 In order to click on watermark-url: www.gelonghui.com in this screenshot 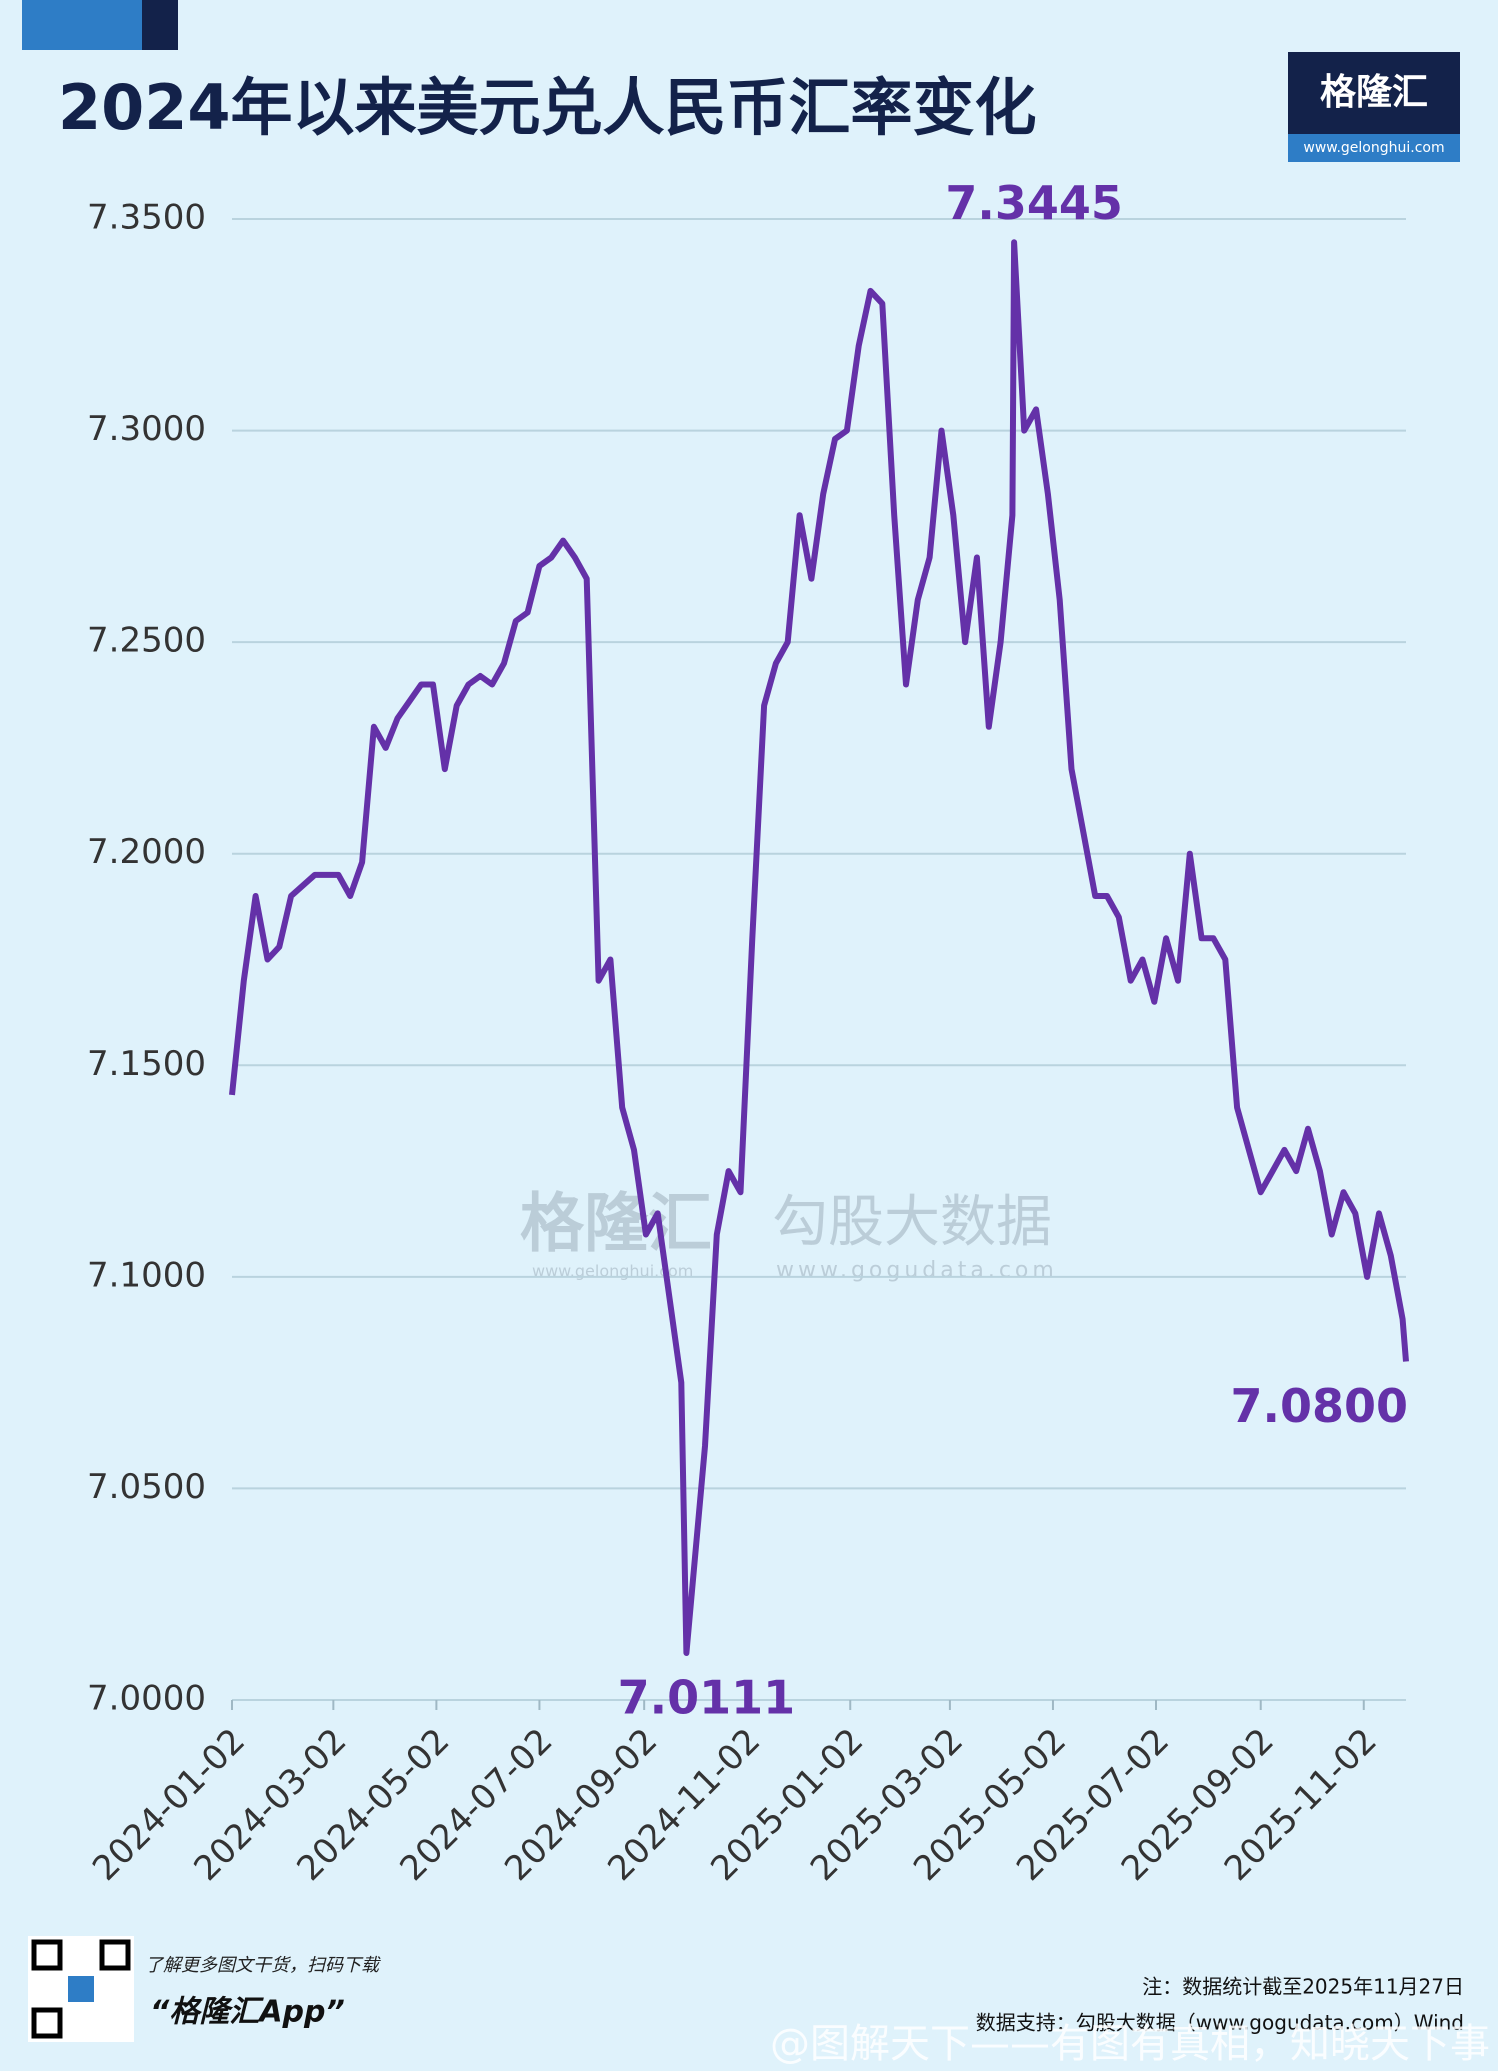, I will do `click(612, 1271)`.